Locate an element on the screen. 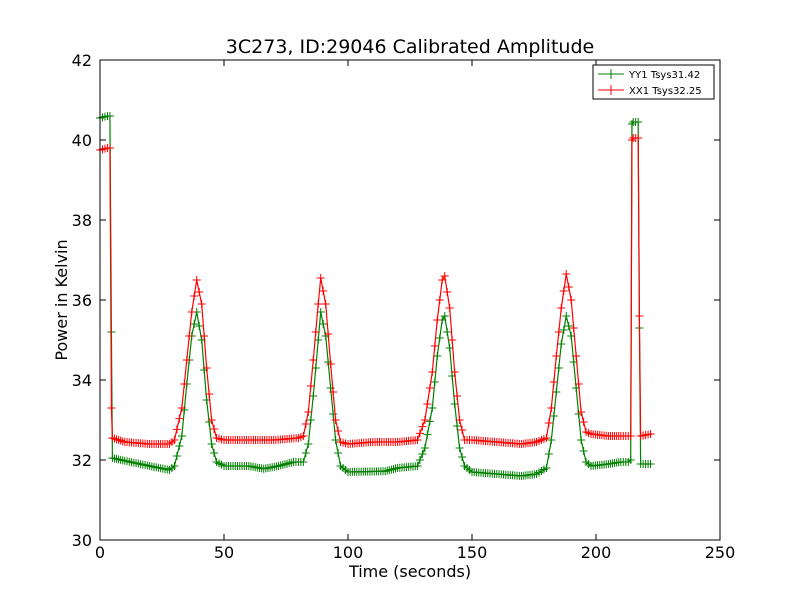 The width and height of the screenshot is (800, 600). x-tick-label: 100 is located at coordinates (348, 552).